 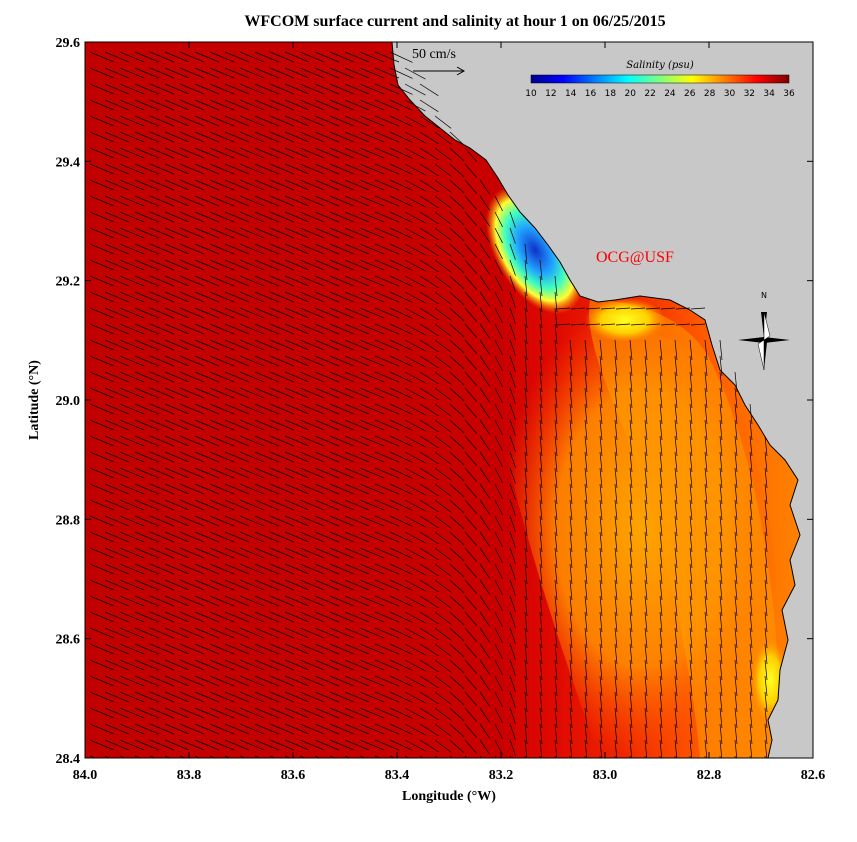 What do you see at coordinates (449, 796) in the screenshot?
I see `x-axis-label: Longitude (°W)` at bounding box center [449, 796].